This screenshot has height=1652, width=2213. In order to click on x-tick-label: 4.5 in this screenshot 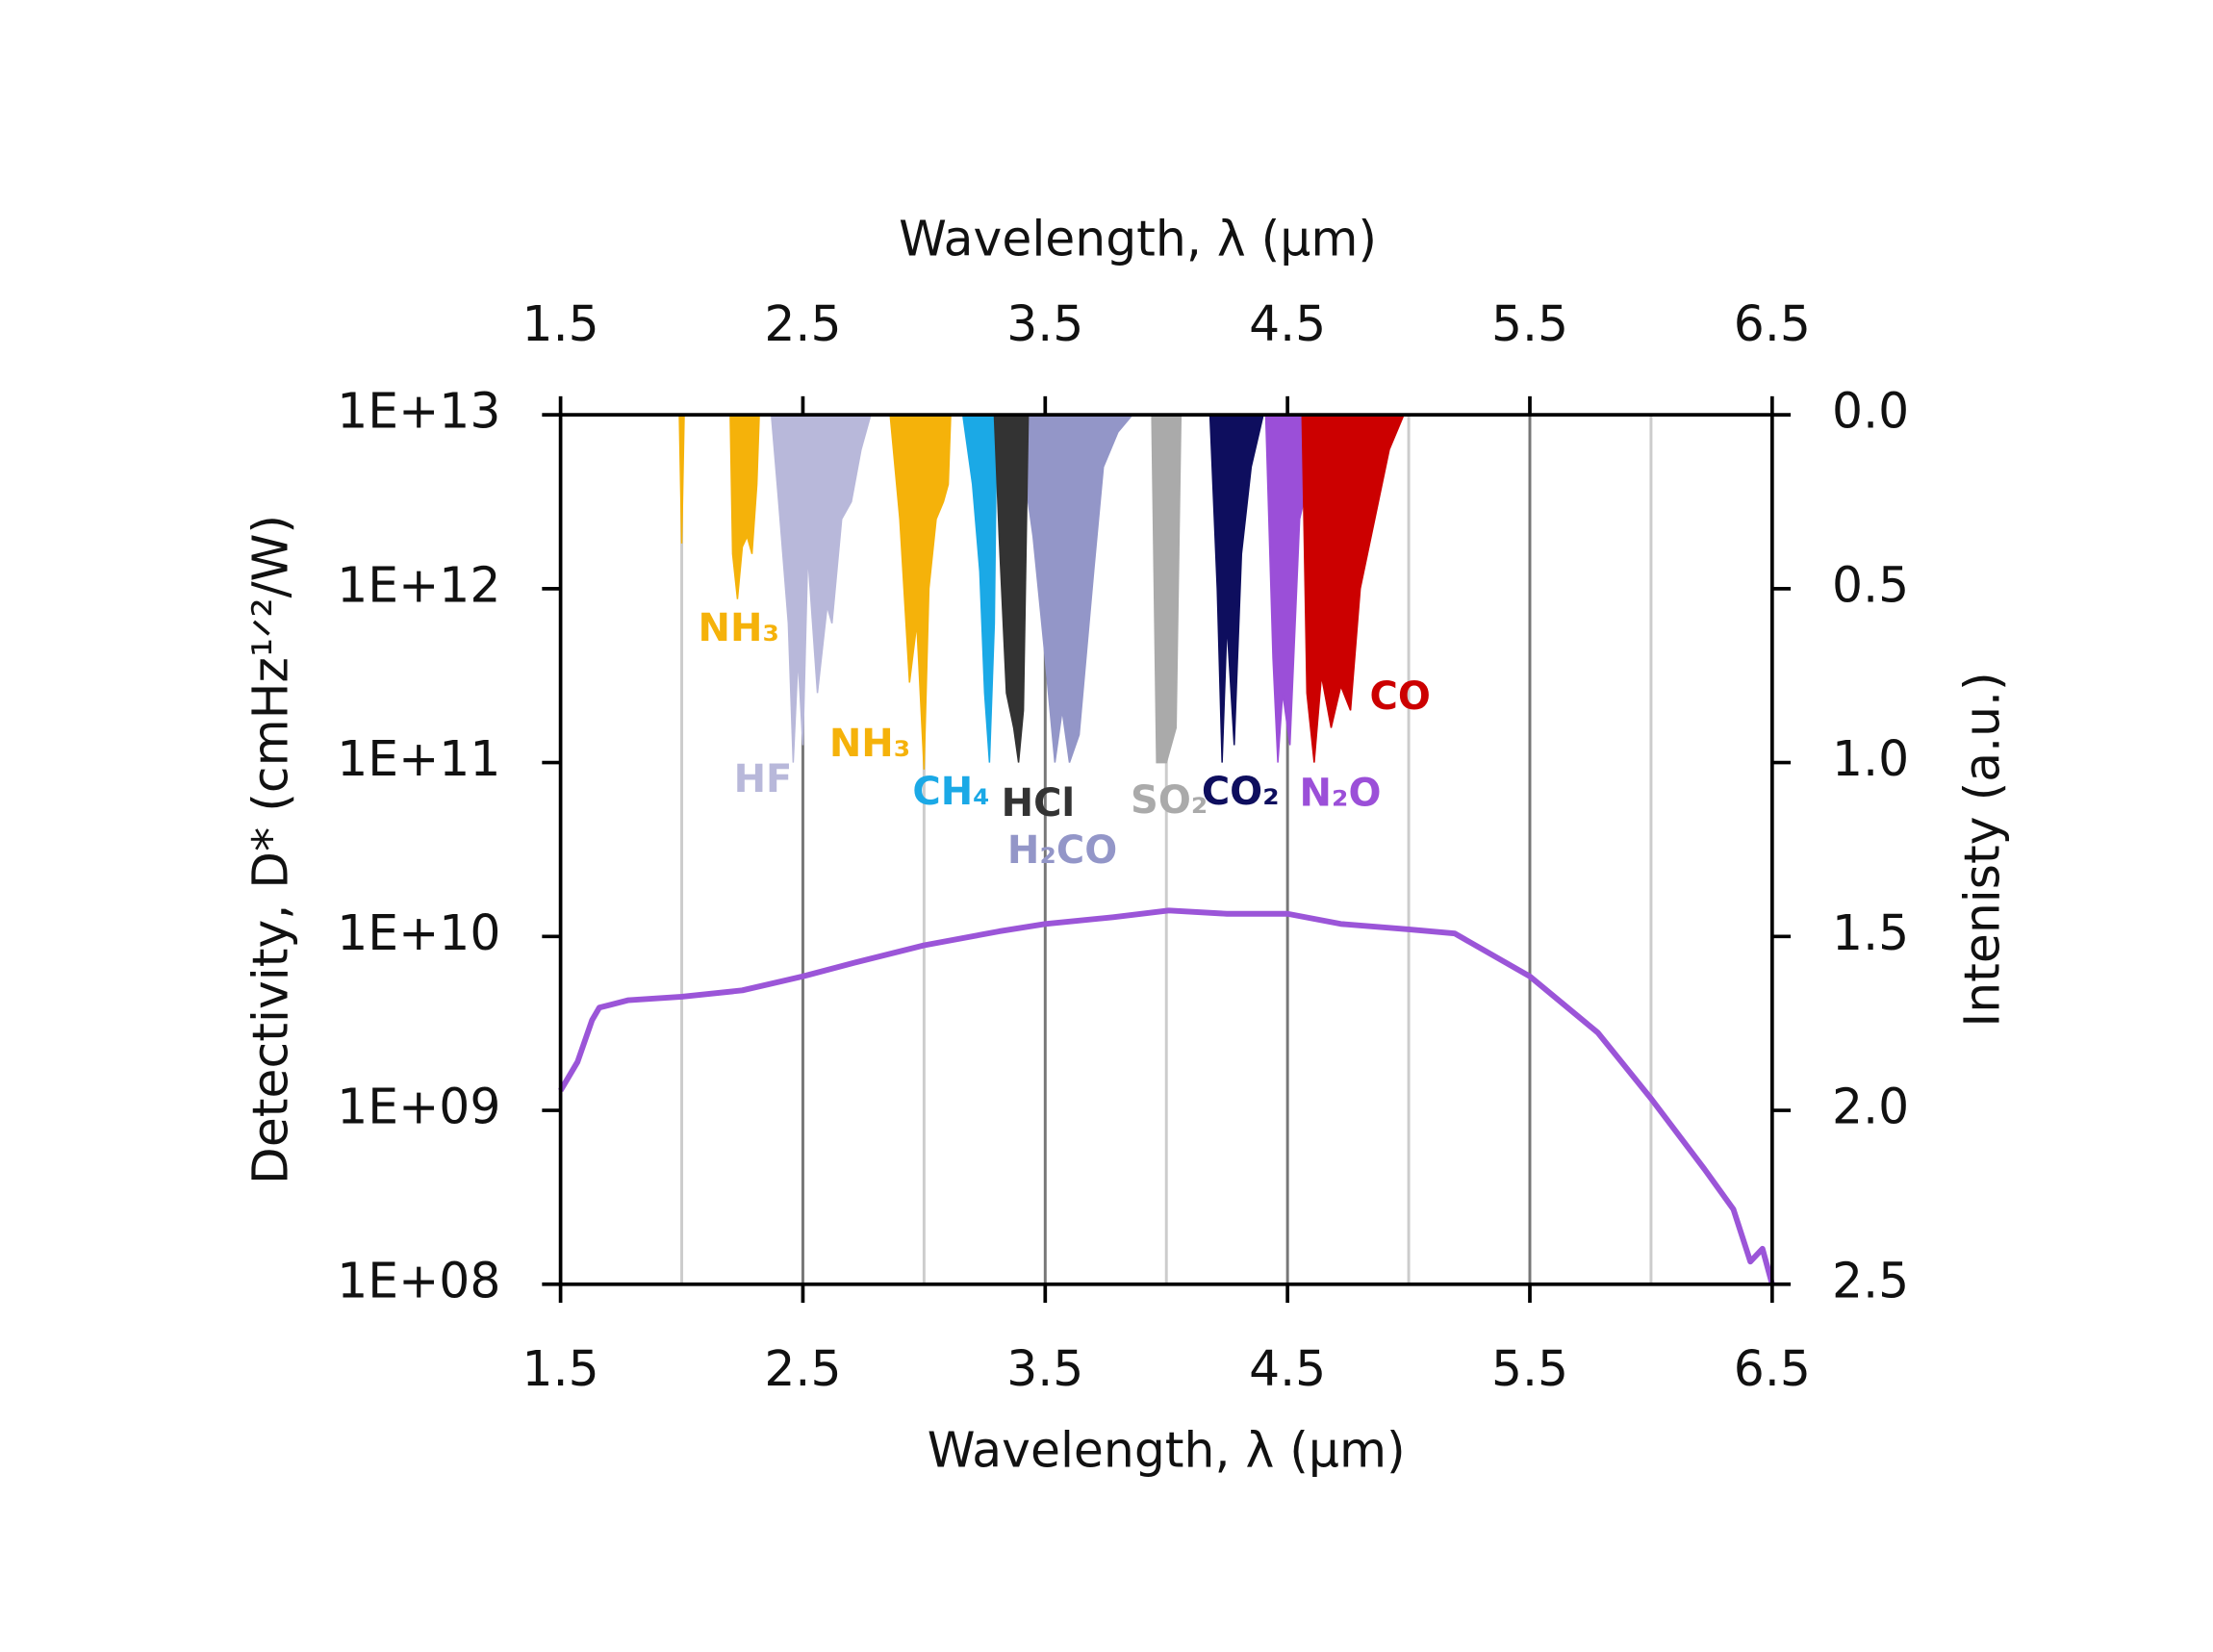, I will do `click(1287, 1368)`.